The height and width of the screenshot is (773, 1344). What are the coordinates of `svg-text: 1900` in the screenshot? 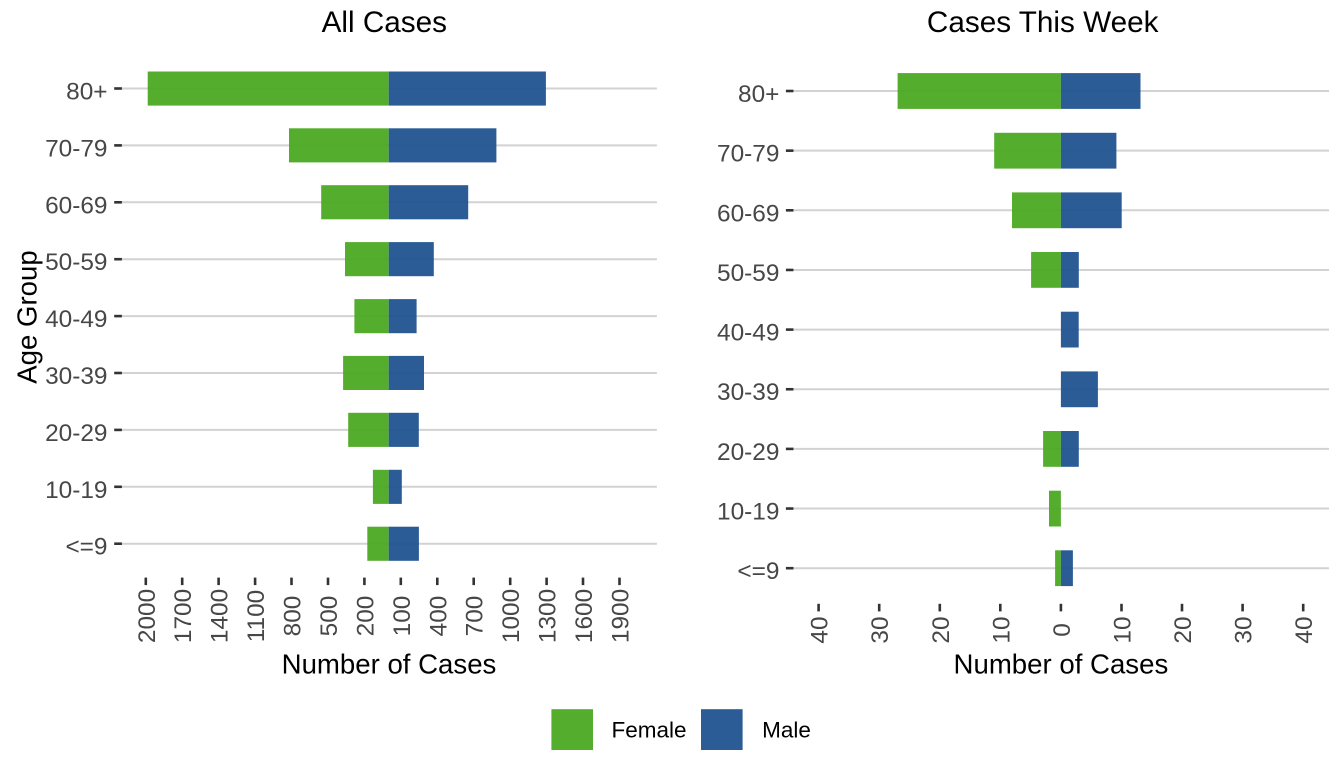 It's located at (621, 616).